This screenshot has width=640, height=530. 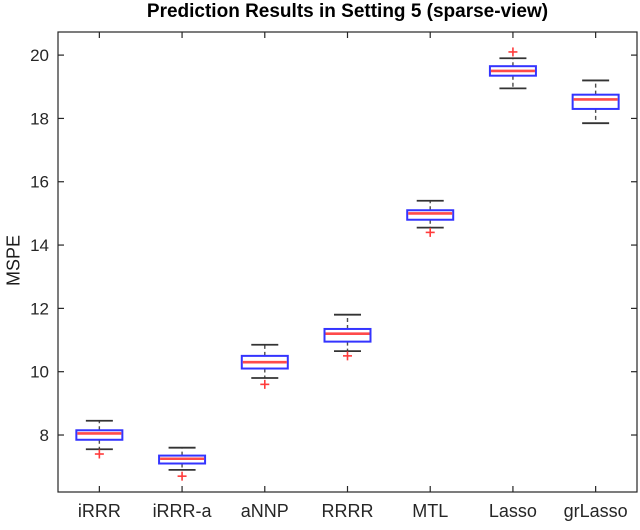 I want to click on box-iRRR, so click(x=99, y=435).